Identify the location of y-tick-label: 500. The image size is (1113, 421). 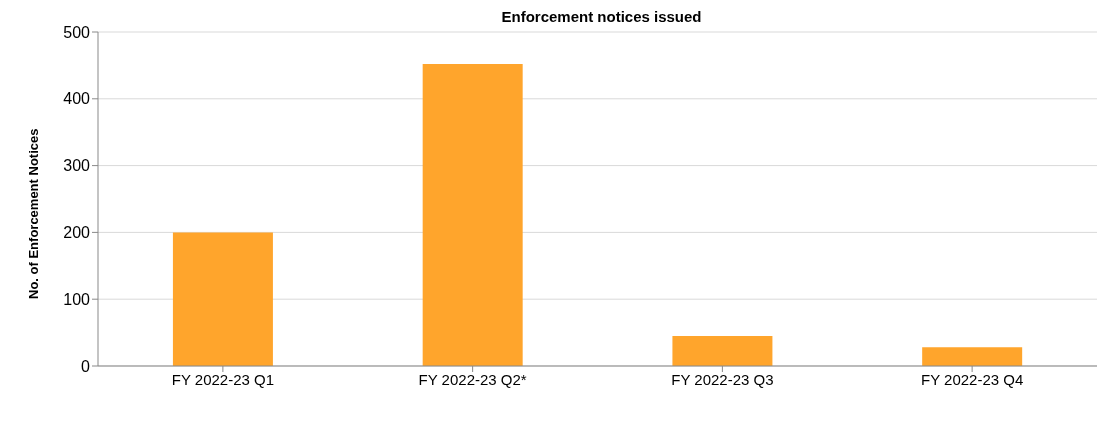
(77, 32).